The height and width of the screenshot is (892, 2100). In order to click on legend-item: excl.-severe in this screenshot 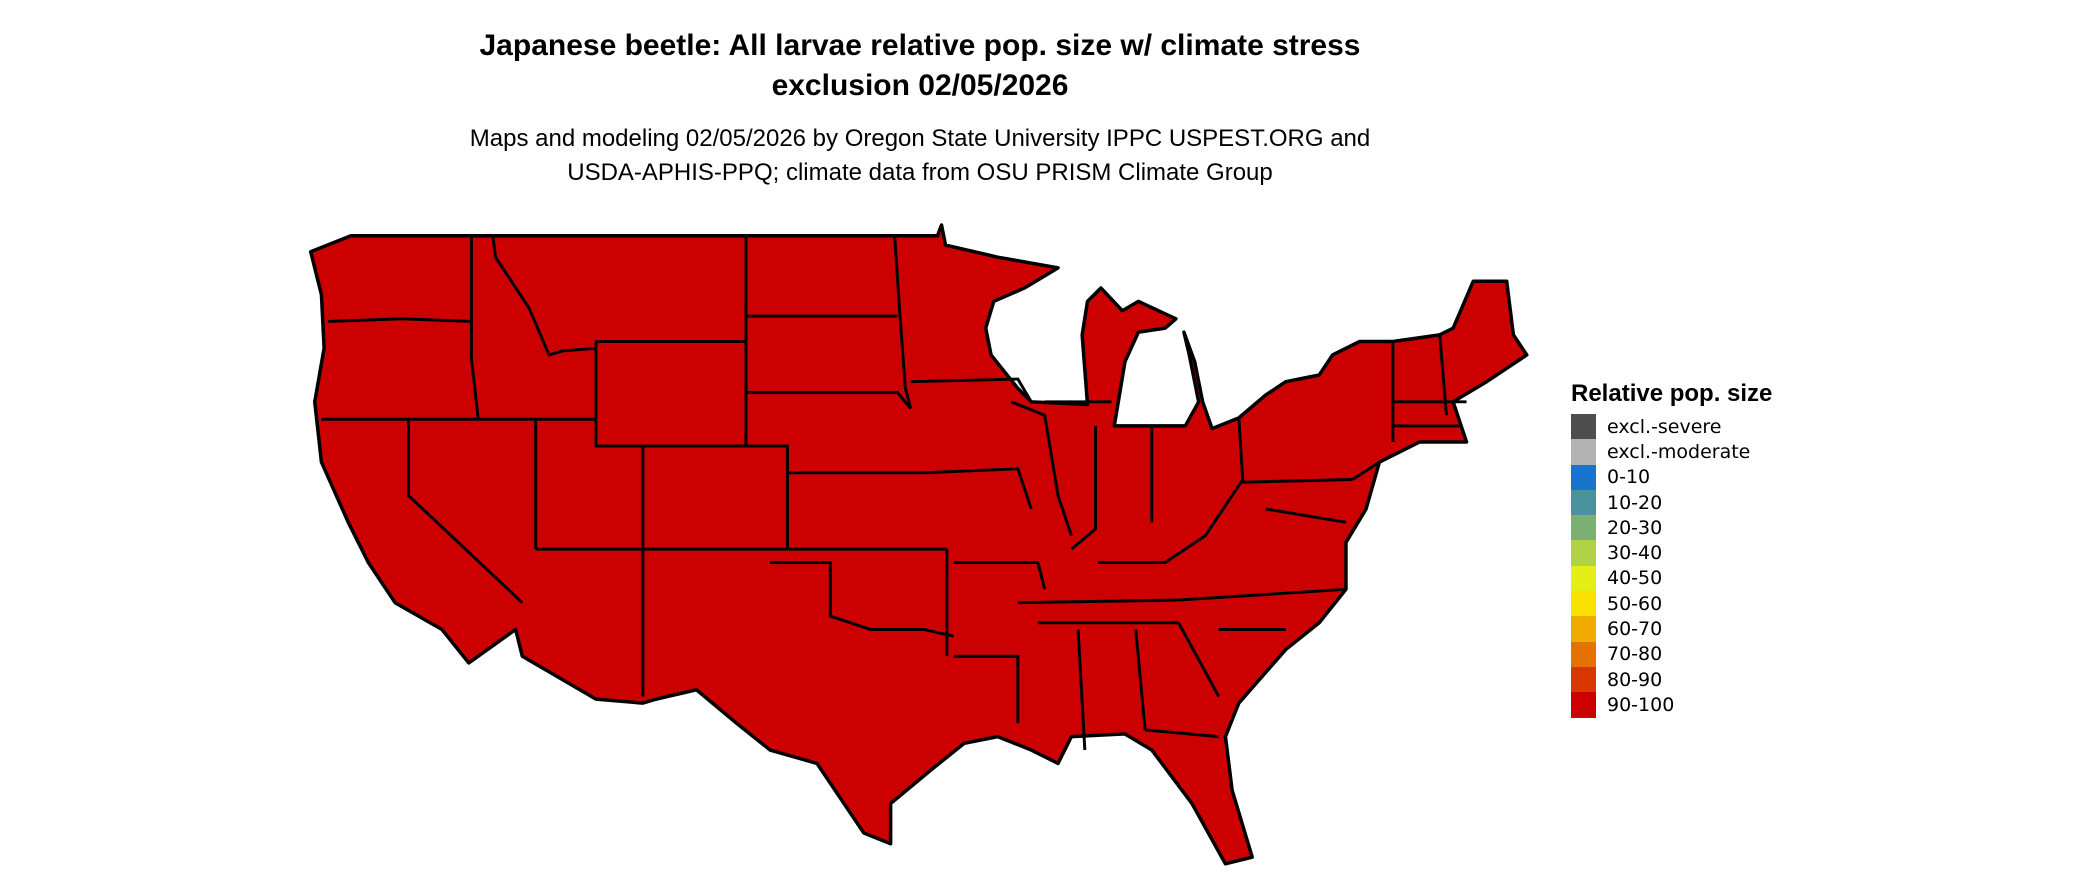, I will do `click(1671, 427)`.